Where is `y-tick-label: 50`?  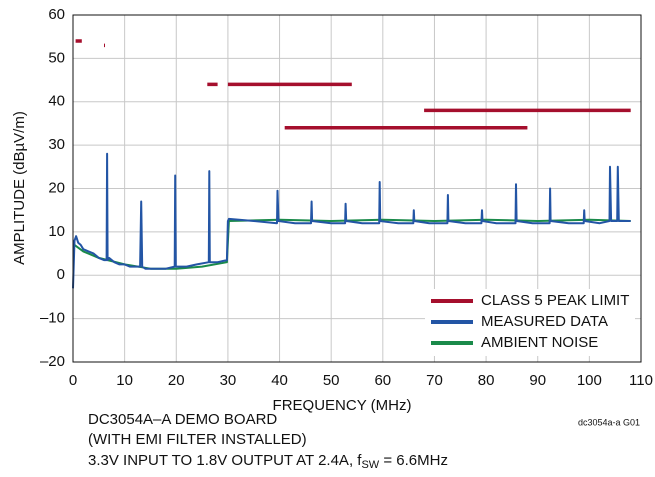
y-tick-label: 50 is located at coordinates (56, 57).